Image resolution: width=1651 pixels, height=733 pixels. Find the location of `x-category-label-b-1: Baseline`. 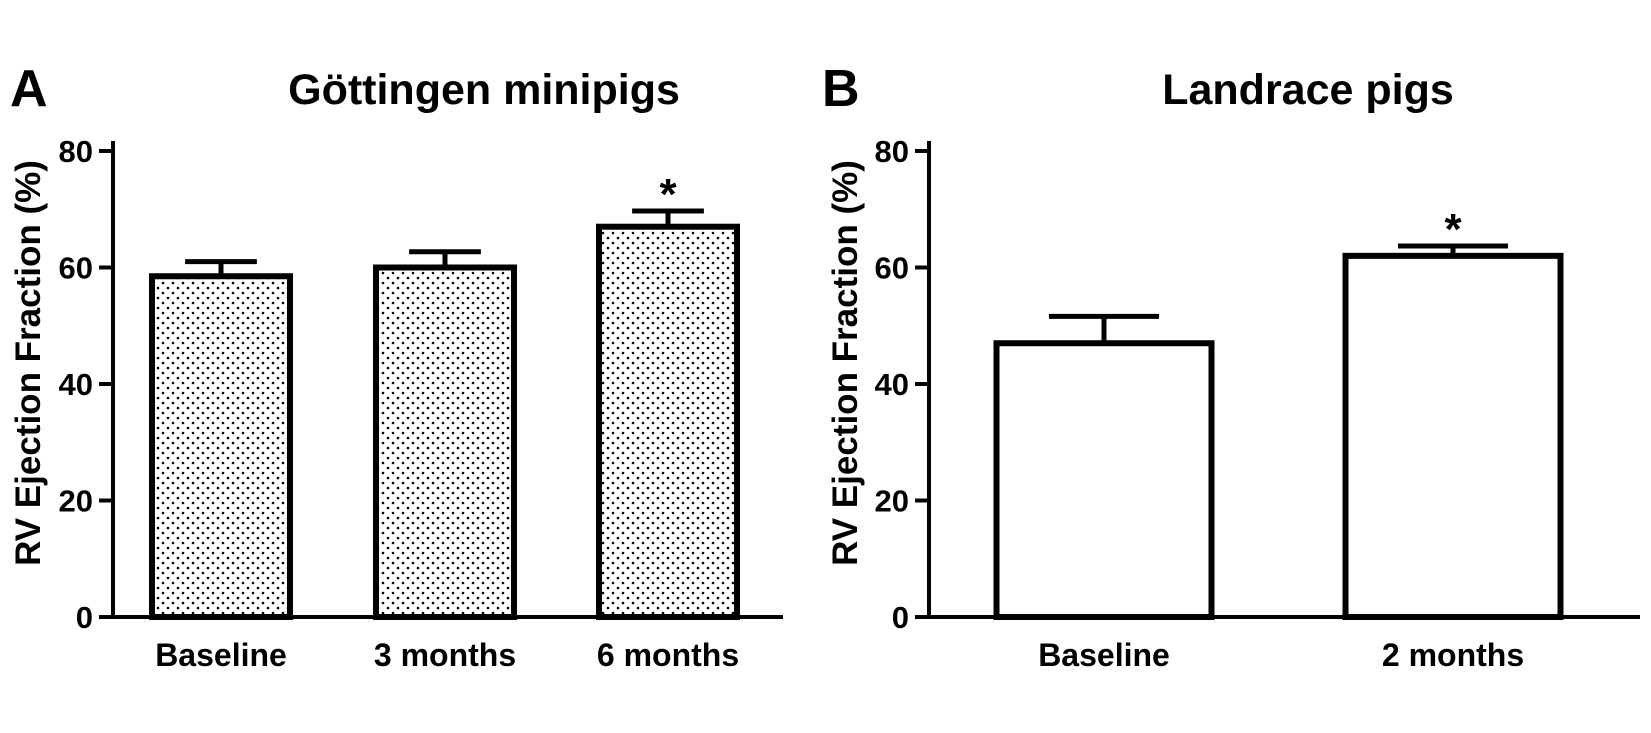

x-category-label-b-1: Baseline is located at coordinates (1104, 655).